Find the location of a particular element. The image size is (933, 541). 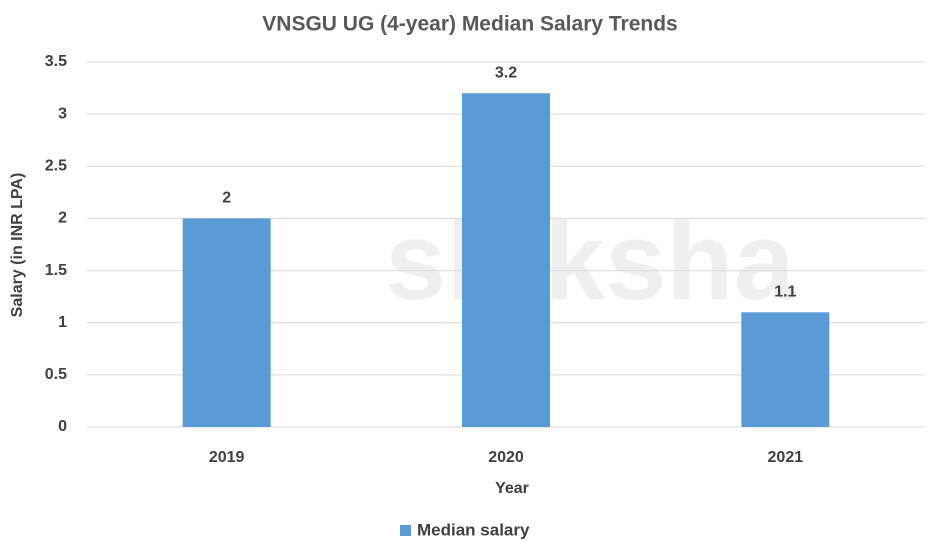

legend-swatch is located at coordinates (405, 530).